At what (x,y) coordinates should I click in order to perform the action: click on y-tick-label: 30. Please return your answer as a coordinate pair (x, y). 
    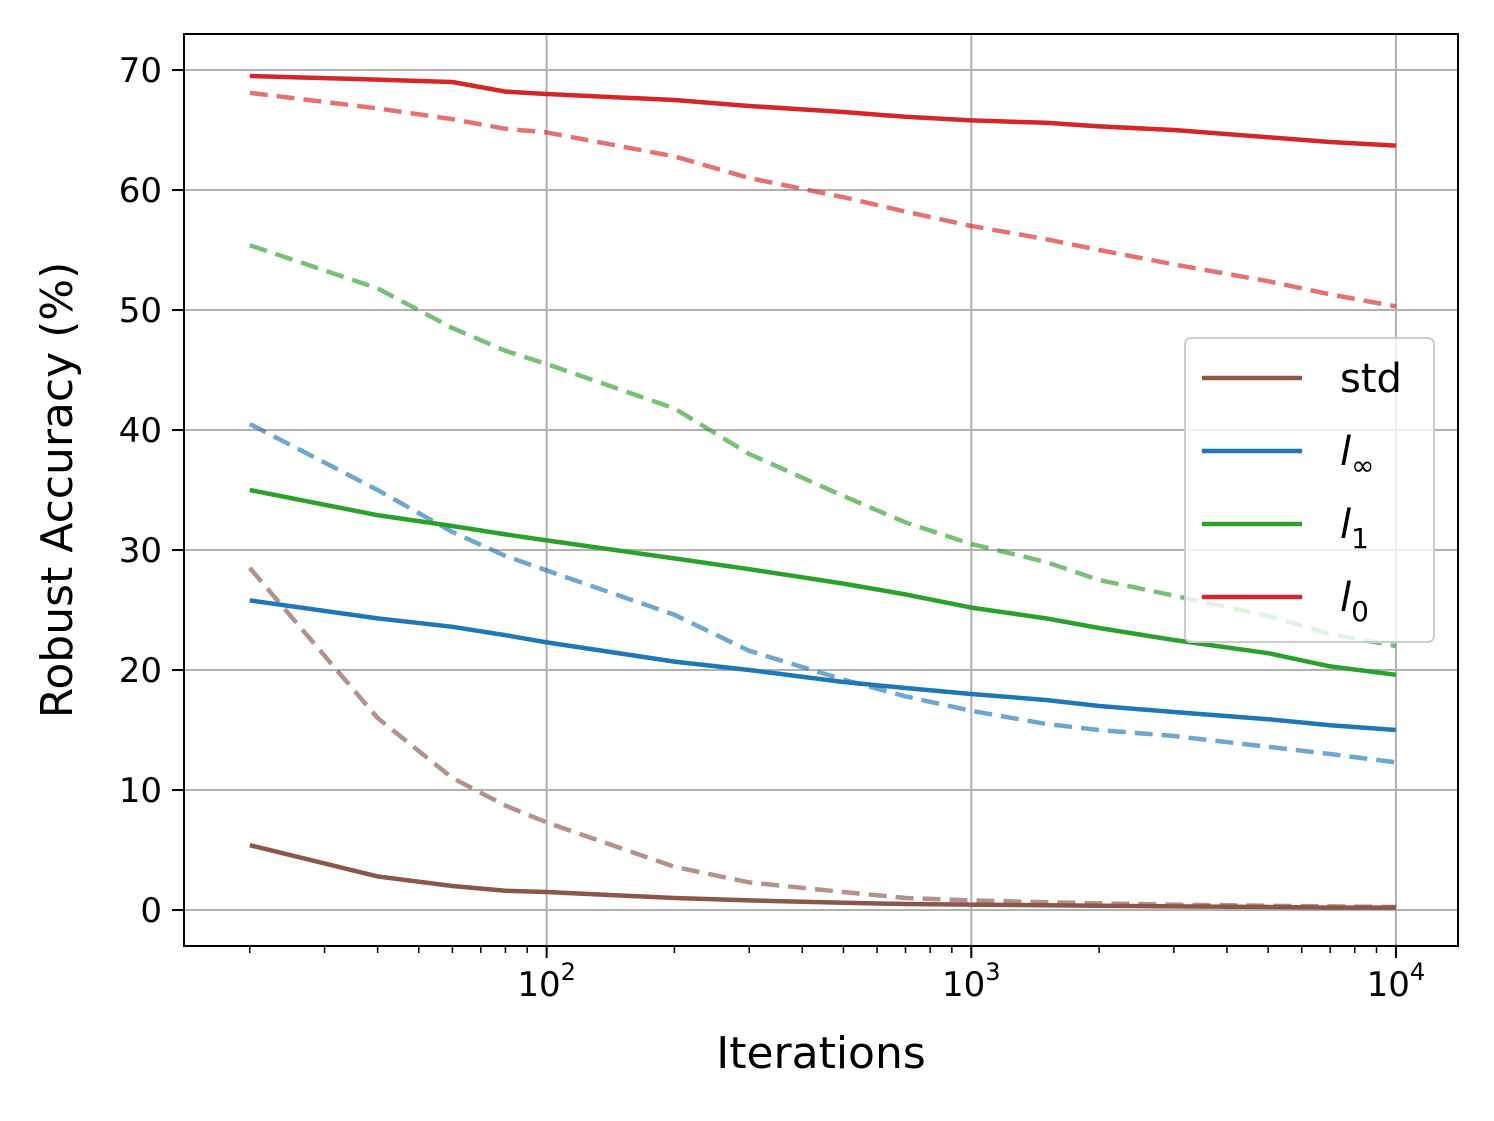
    Looking at the image, I should click on (140, 551).